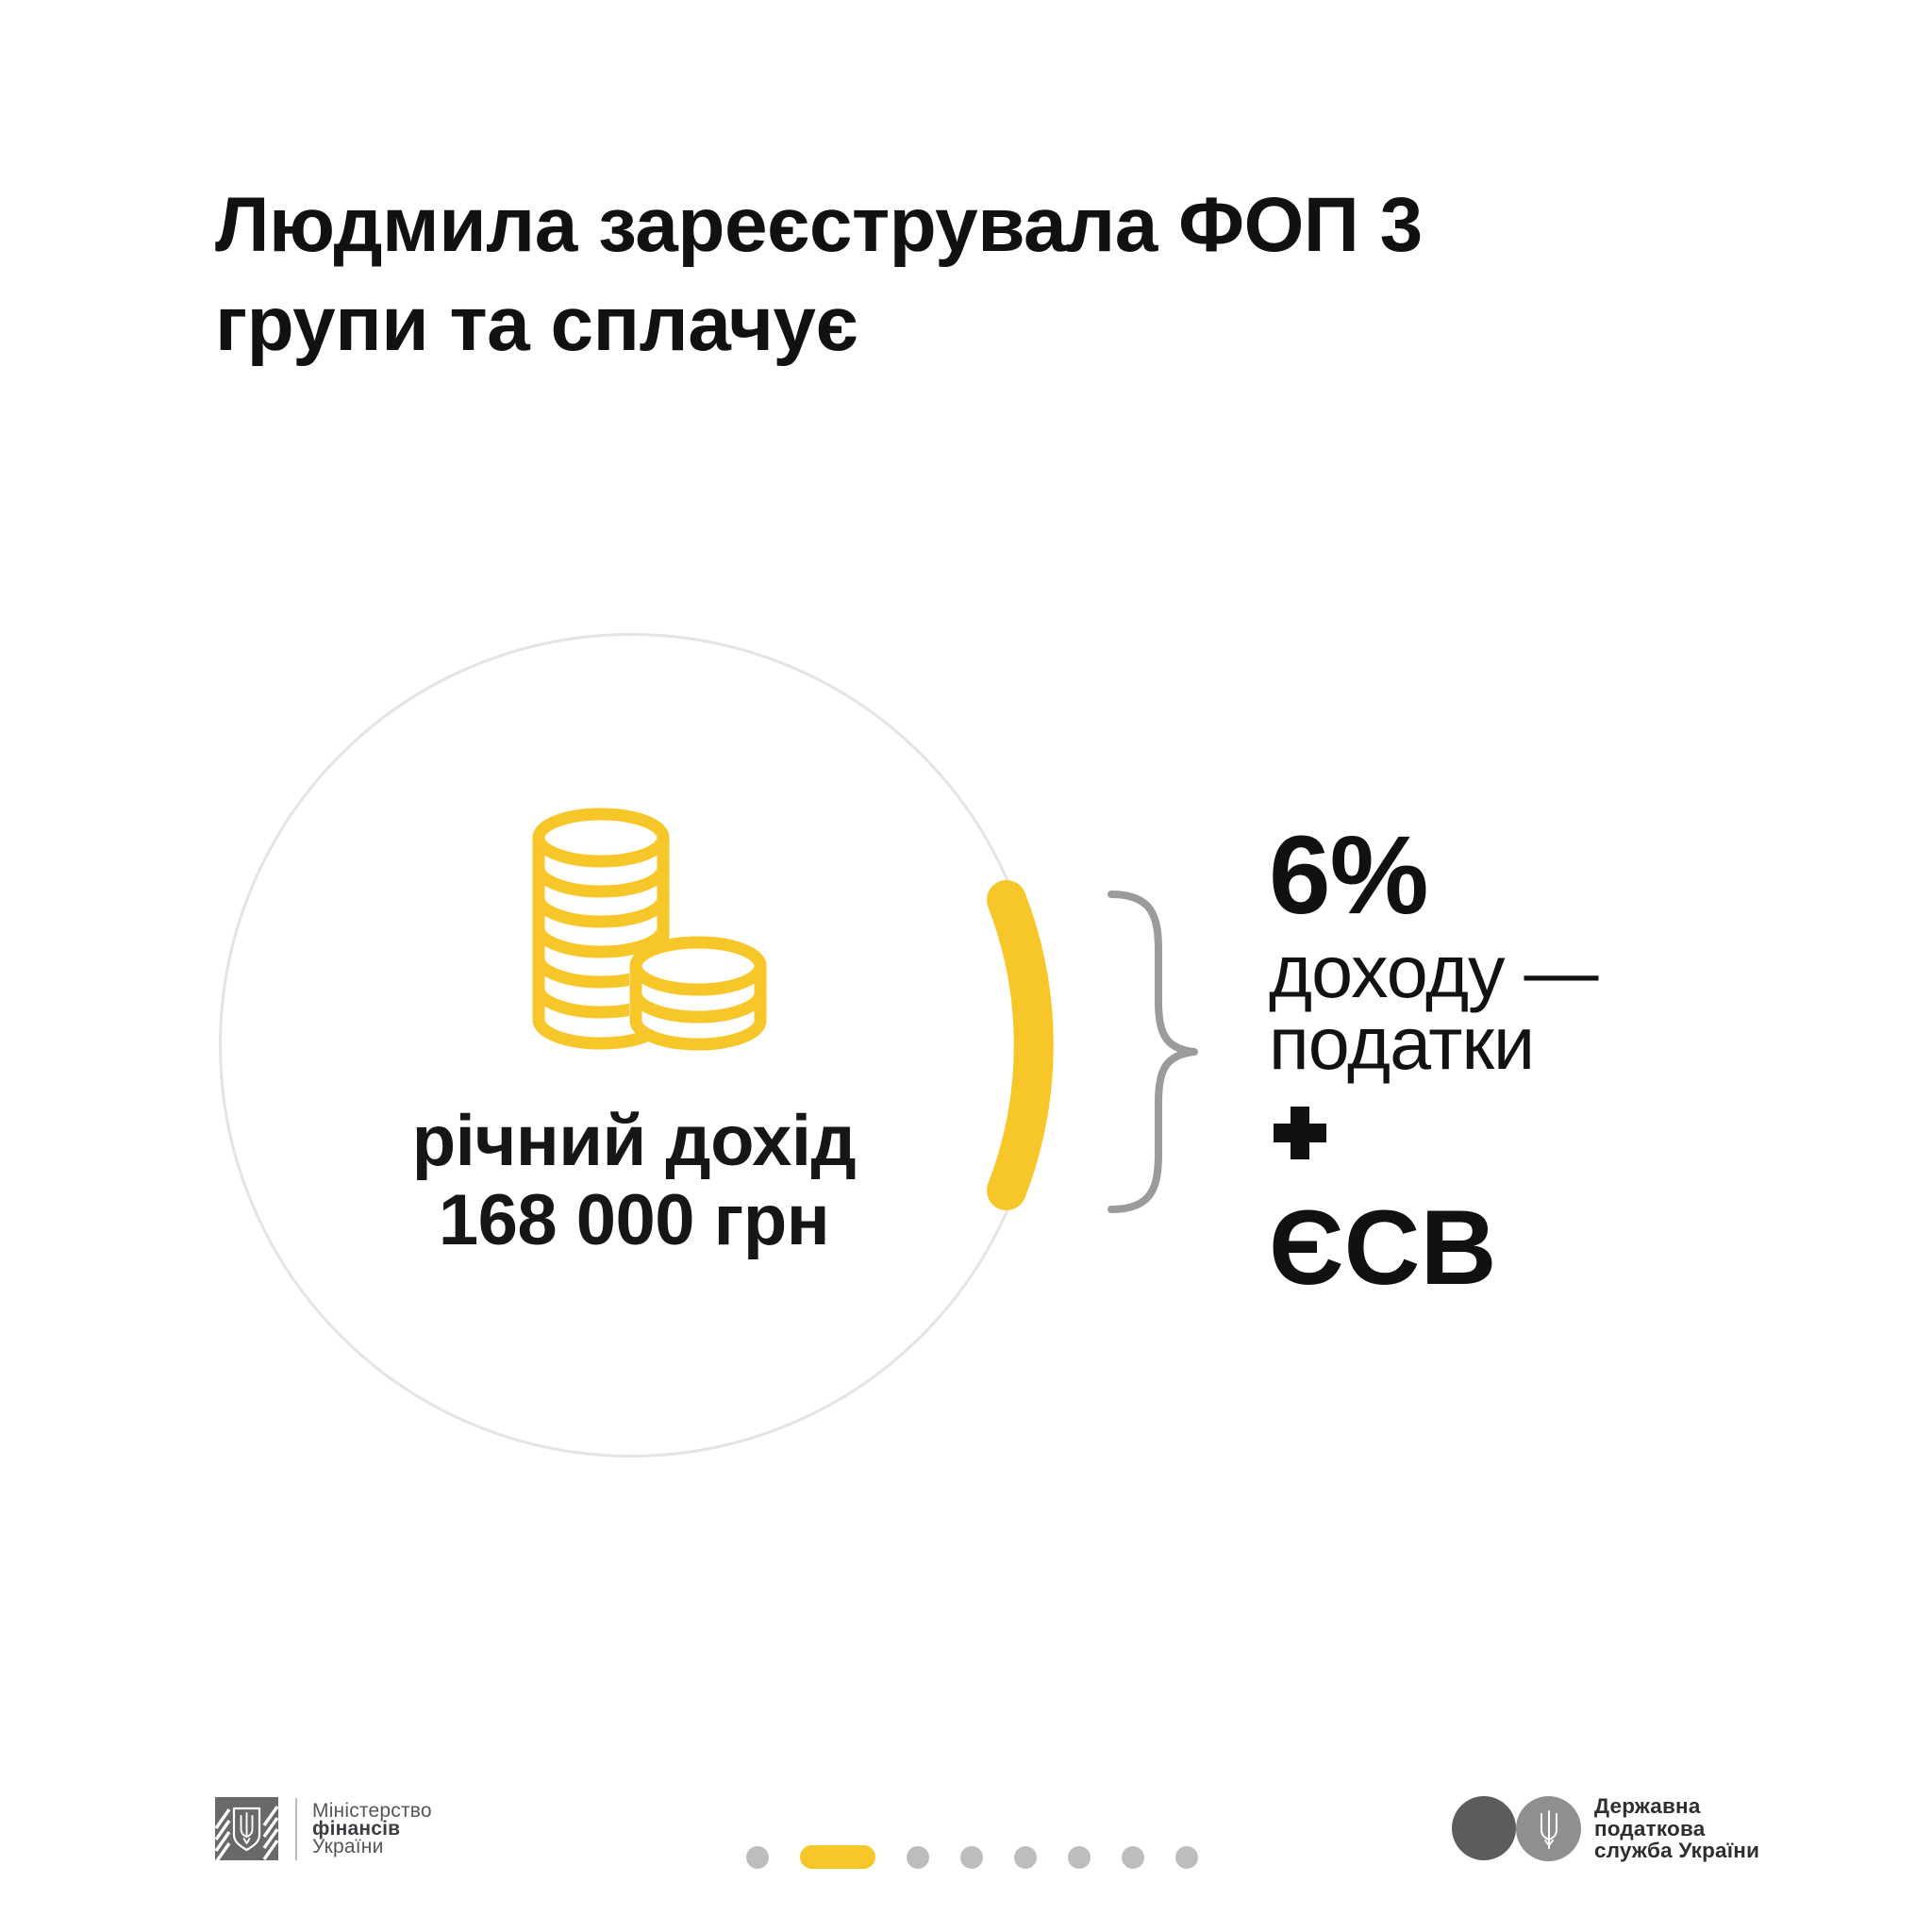 This screenshot has height=1932, width=1932. I want to click on minfin-logo-text: Міністерство фінансів України, so click(372, 1829).